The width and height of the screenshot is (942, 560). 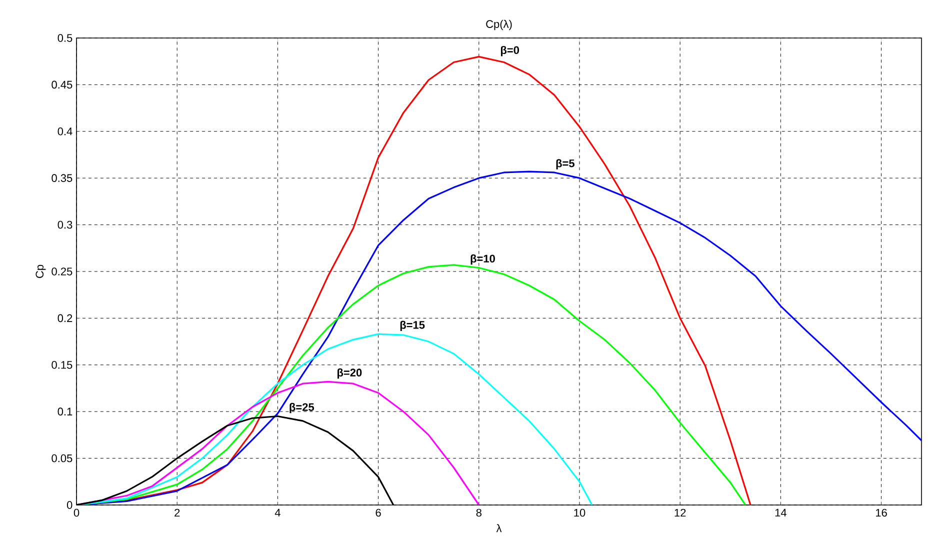 What do you see at coordinates (62, 84) in the screenshot?
I see `y-tick-label: 0.45` at bounding box center [62, 84].